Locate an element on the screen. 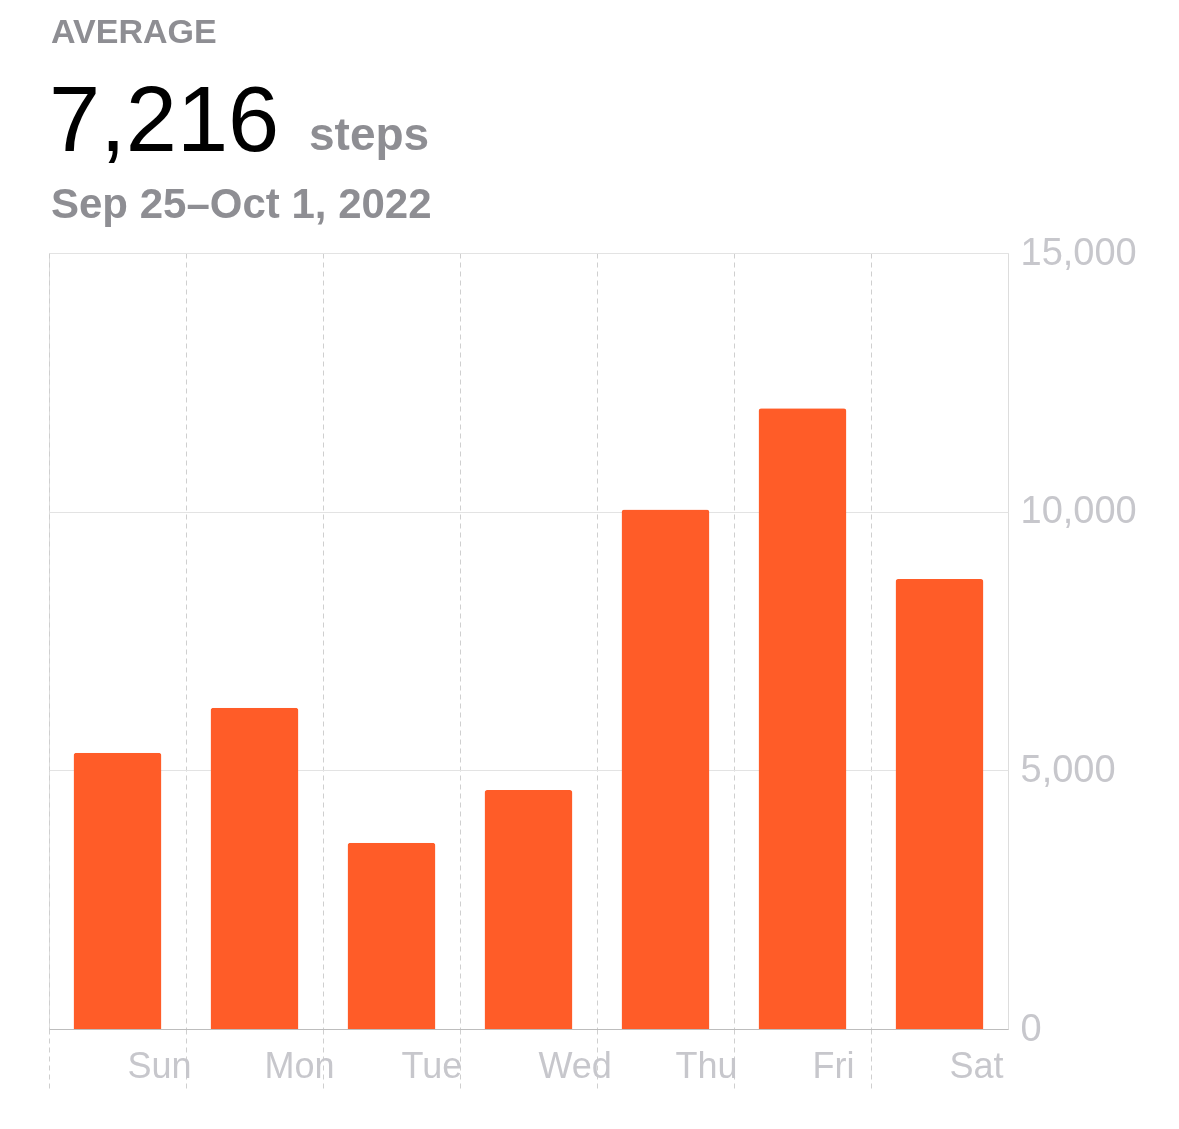 This screenshot has height=1129, width=1179. chart-subtitle: Sep 25–Oct 1, 2022 is located at coordinates (241, 203).